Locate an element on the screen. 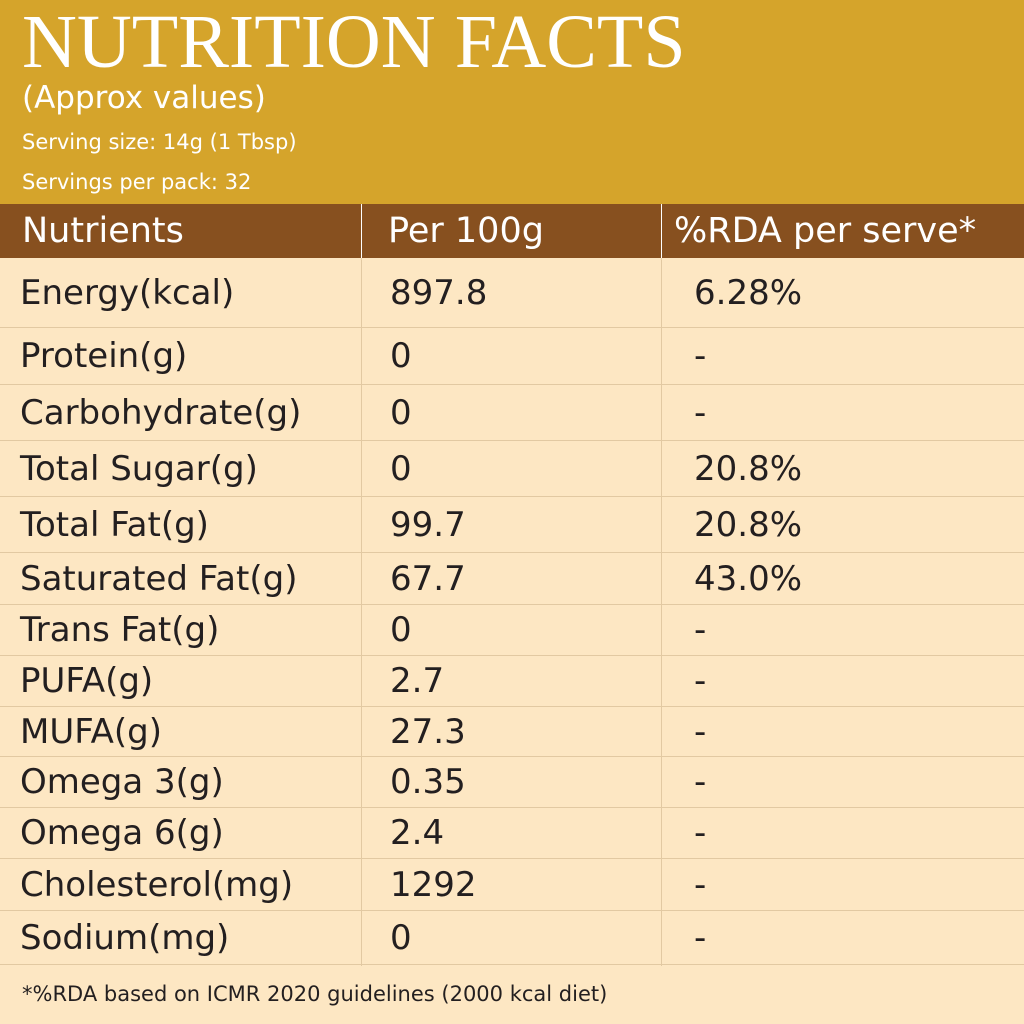  per-100g-value: 67.7 is located at coordinates (428, 578).